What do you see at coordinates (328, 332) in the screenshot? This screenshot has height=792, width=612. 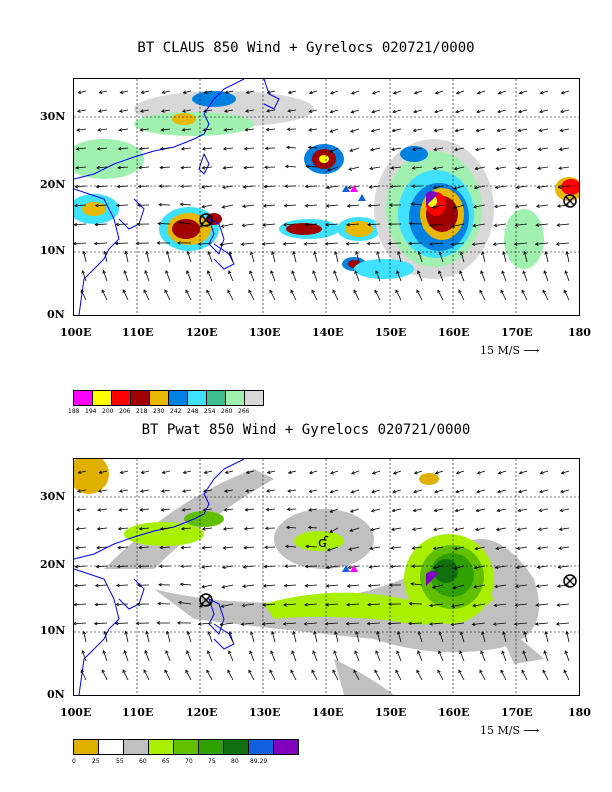 I see `panel1-lon-140e: 140E` at bounding box center [328, 332].